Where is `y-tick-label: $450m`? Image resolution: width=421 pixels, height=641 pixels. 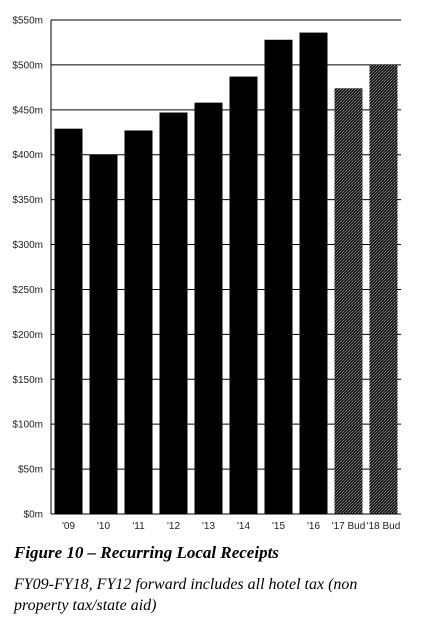
y-tick-label: $450m is located at coordinates (27, 110).